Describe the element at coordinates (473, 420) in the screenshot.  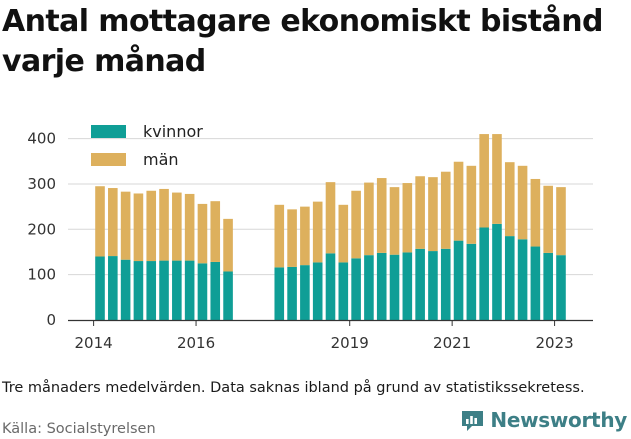
I see `newsworthy-logo-icon` at that location.